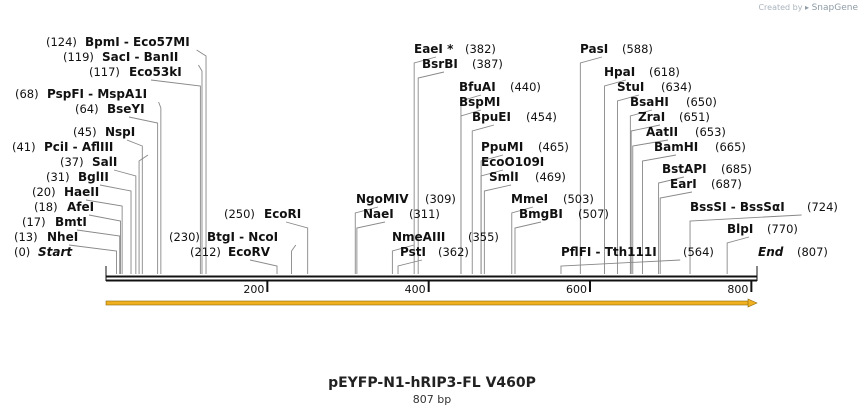 The image size is (864, 415). Describe the element at coordinates (415, 289) in the screenshot. I see `tick-label-400: 400` at that location.